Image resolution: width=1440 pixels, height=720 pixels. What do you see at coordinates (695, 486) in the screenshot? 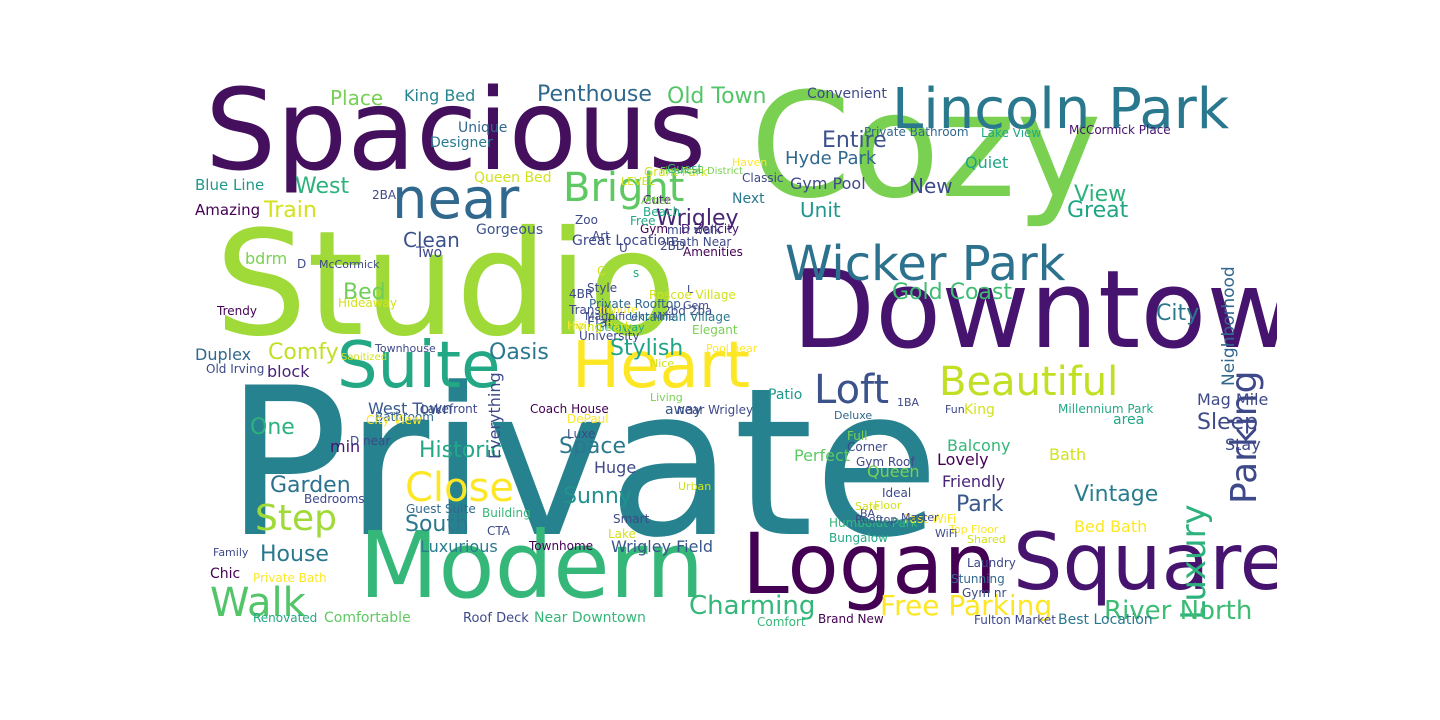
I see `cloud-word: Urban` at bounding box center [695, 486].